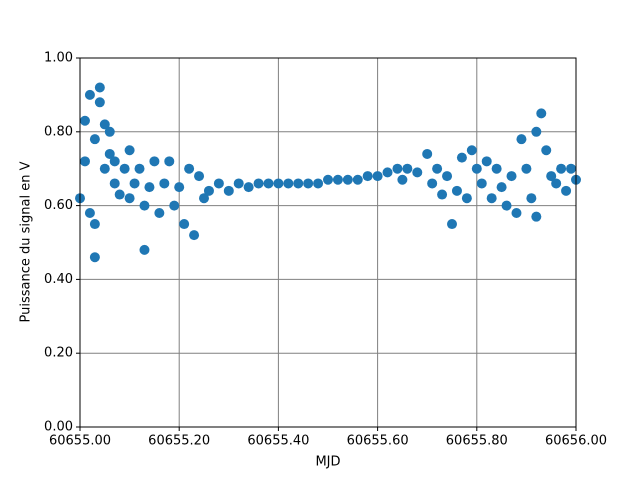 The image size is (640, 484). What do you see at coordinates (58, 353) in the screenshot?
I see `y-tick-label: 0.20` at bounding box center [58, 353].